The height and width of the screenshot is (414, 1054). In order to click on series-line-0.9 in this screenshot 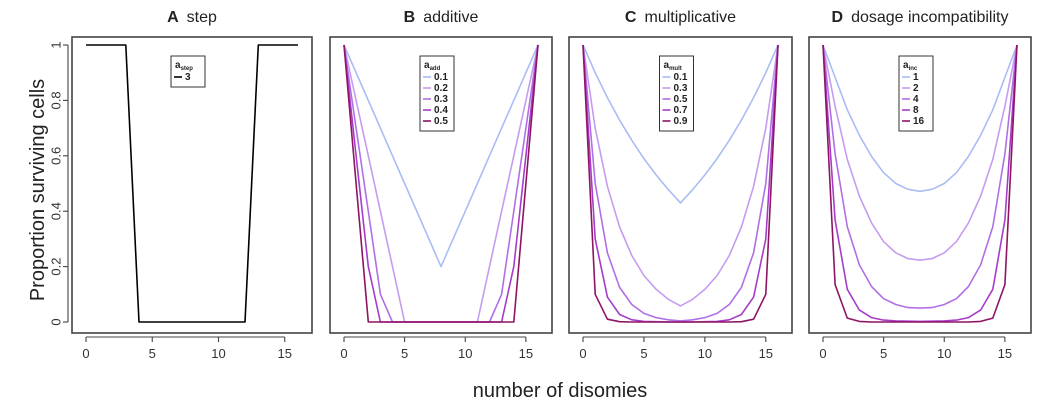, I will do `click(680, 183)`.